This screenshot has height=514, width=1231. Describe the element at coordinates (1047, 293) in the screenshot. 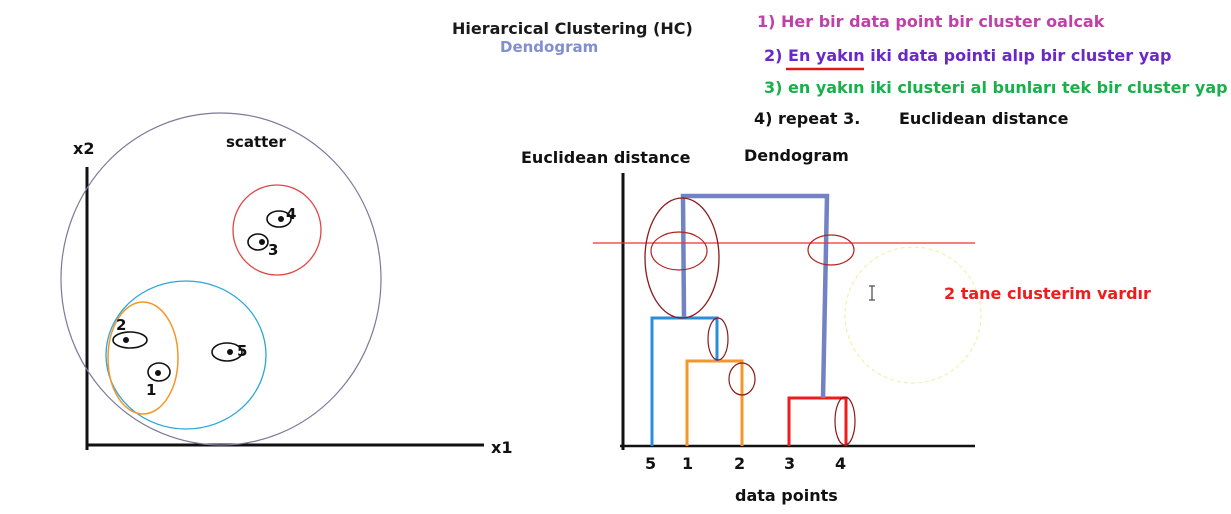

I see `cluster-count-note: 2 tane clusterim vardır` at that location.